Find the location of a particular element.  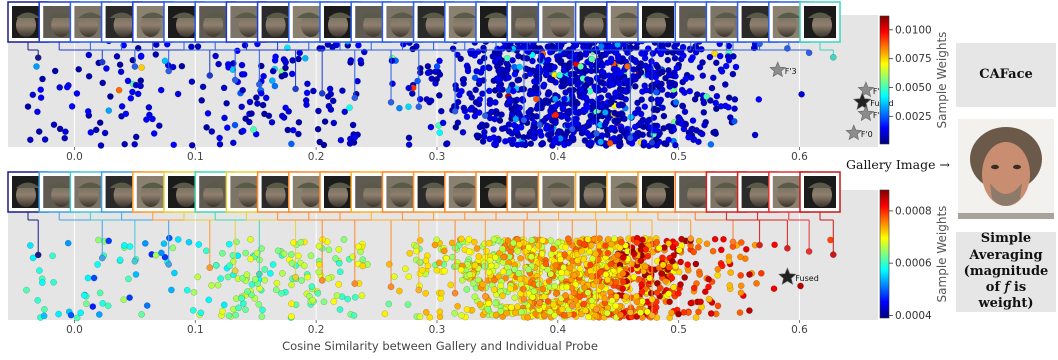

marker-label: Fused is located at coordinates (806, 278).